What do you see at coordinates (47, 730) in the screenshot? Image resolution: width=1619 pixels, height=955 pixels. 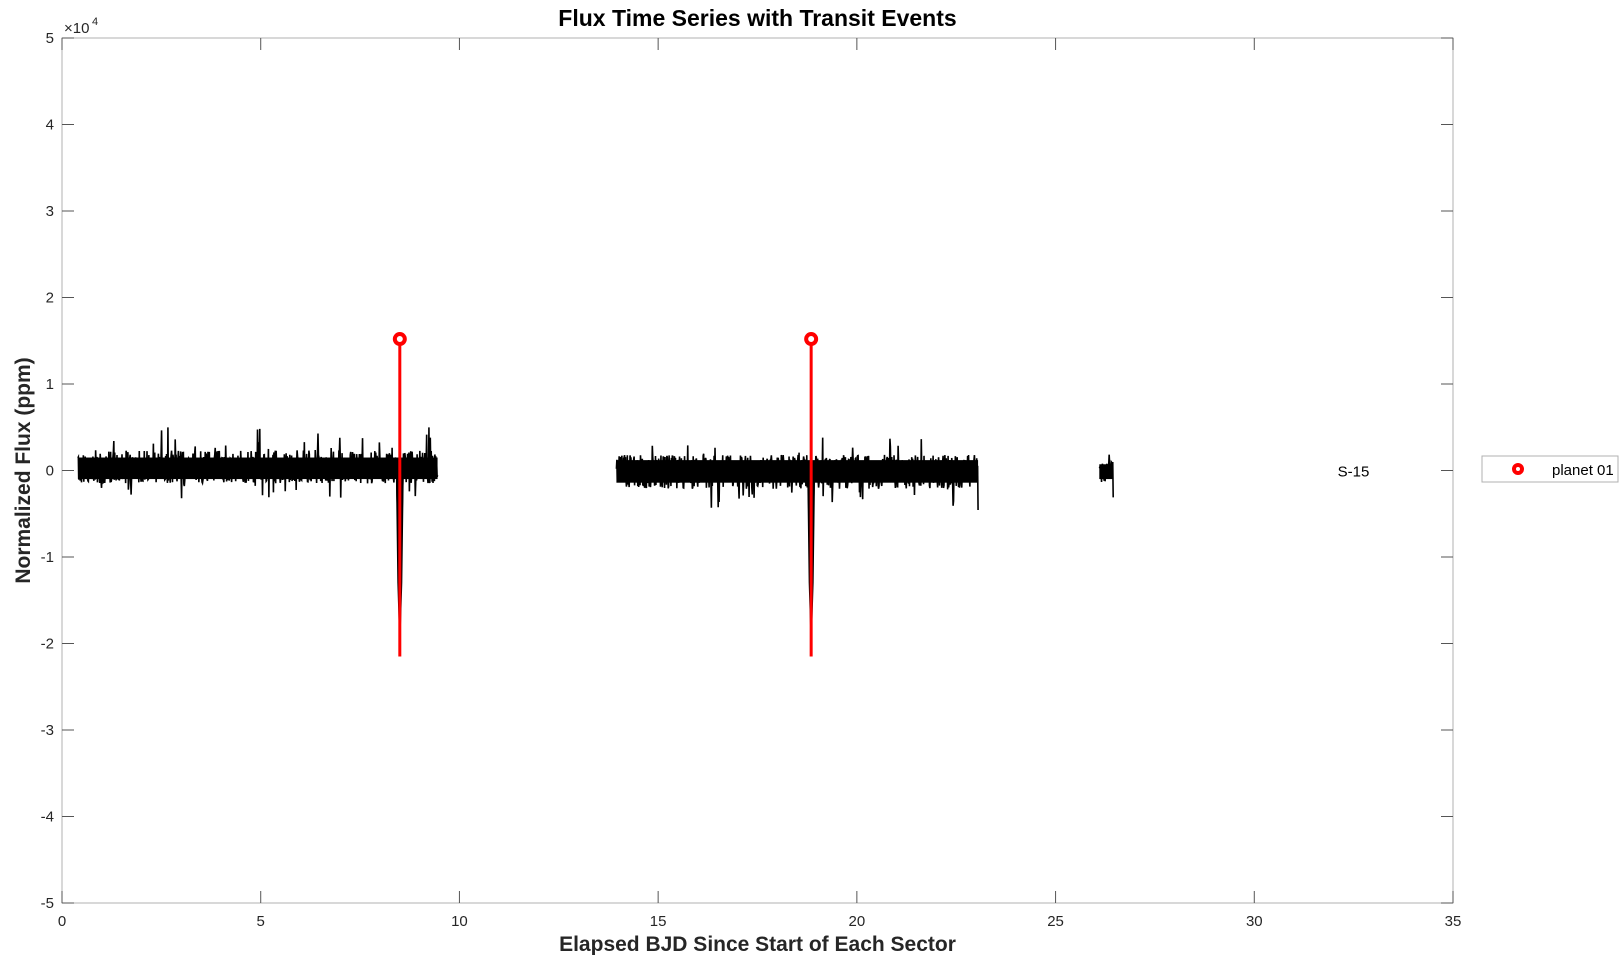 I see `y-tick-label: -3` at bounding box center [47, 730].